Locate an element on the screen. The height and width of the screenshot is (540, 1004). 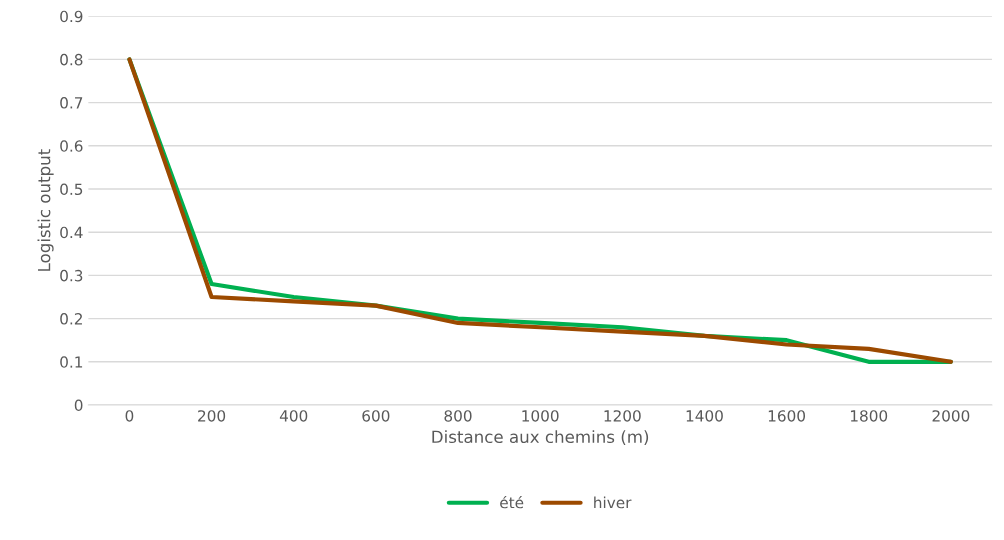
x-tick-label: 600 is located at coordinates (376, 416).